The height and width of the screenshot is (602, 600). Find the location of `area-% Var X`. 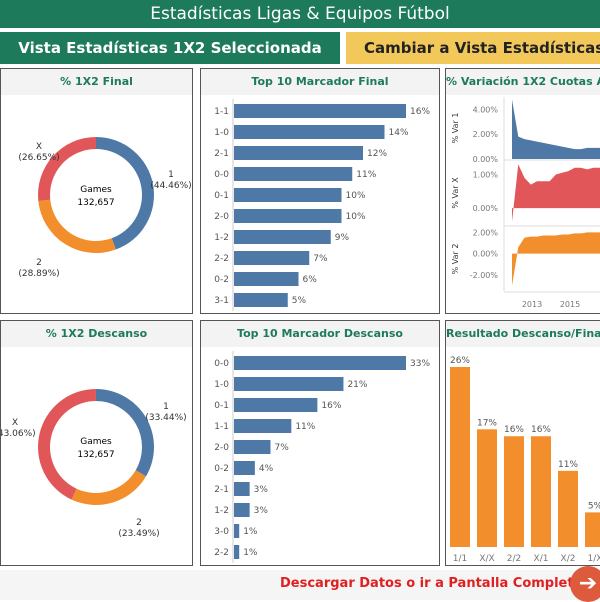

area-% Var X is located at coordinates (556, 193).